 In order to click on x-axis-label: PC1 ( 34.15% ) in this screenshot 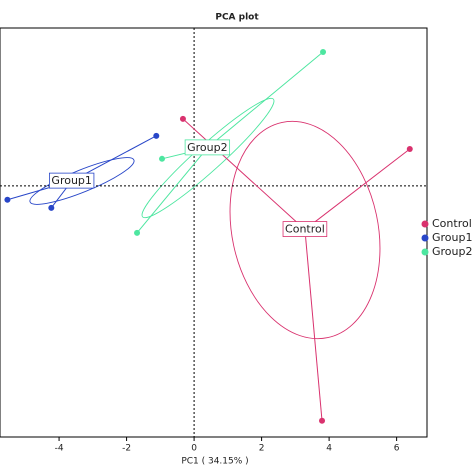, I will do `click(214, 462)`.